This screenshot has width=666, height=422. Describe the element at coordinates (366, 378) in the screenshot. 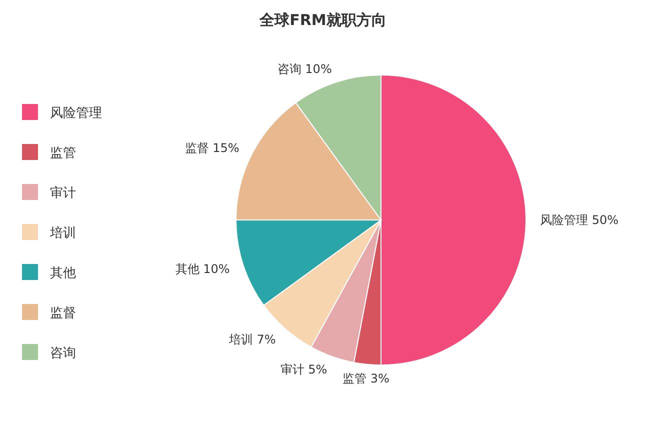

I see `data-label: 监管 3%` at that location.